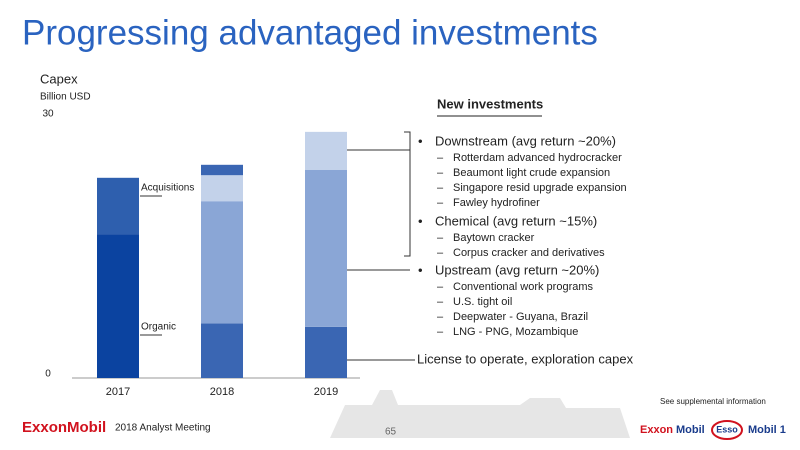  I want to click on y-axis-label: Capex, so click(59, 78).